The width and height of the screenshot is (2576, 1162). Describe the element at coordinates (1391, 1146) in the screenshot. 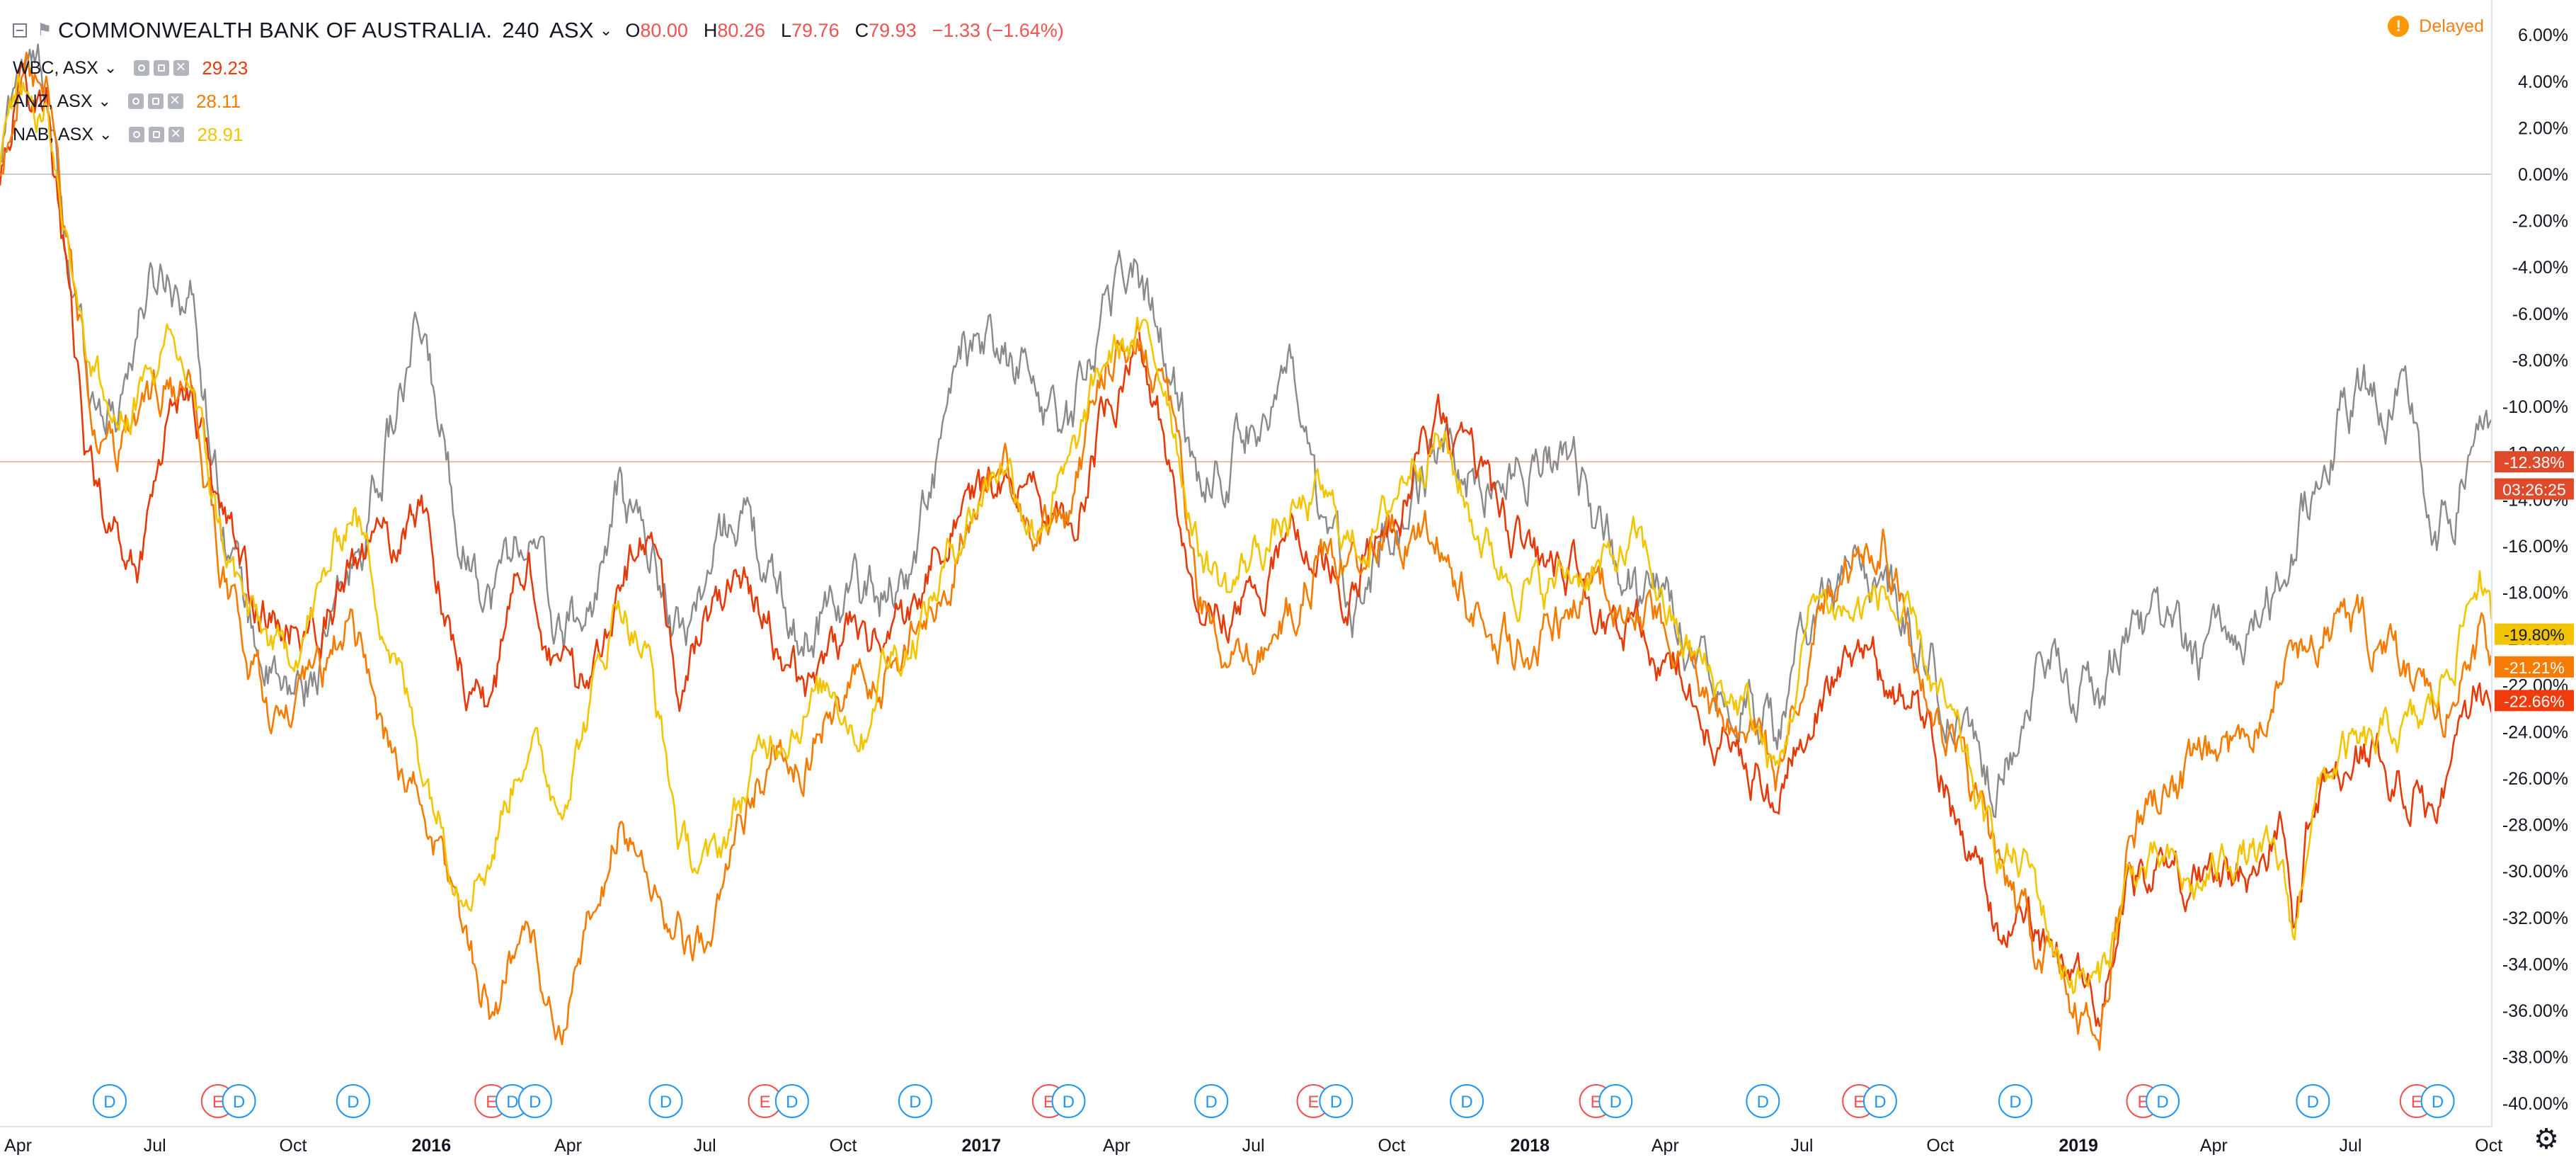

I see `x-tick-label: Oct` at that location.